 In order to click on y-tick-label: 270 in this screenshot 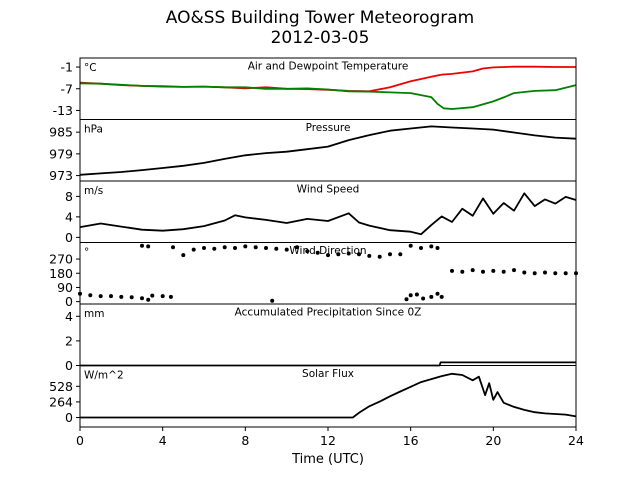, I will do `click(61, 259)`.